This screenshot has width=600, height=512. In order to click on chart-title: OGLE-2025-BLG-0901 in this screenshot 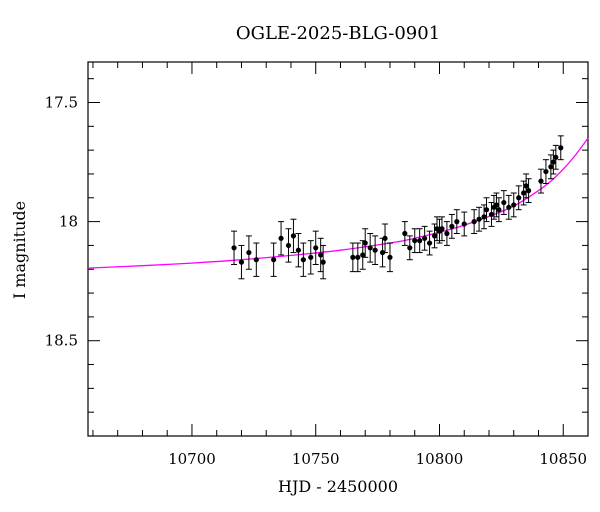, I will do `click(338, 33)`.